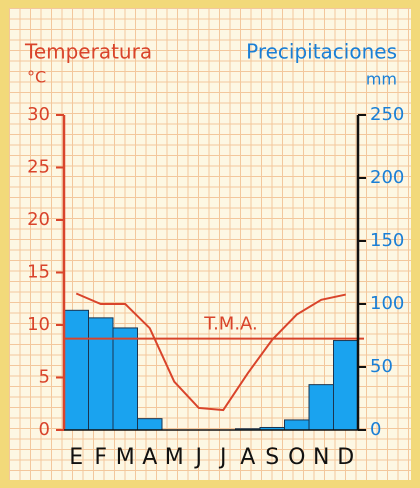 This screenshot has height=488, width=420. What do you see at coordinates (44, 377) in the screenshot?
I see `y-tick-label: 5` at bounding box center [44, 377].